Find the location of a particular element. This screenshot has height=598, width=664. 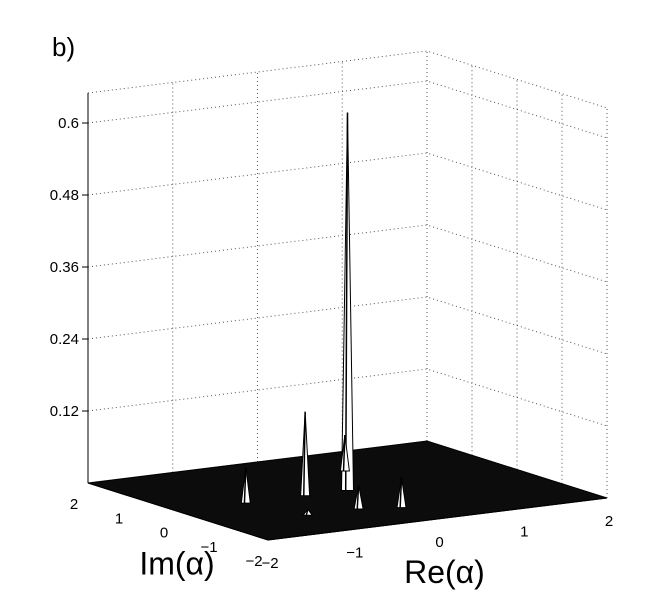

re-tick-label: 2 is located at coordinates (609, 521).